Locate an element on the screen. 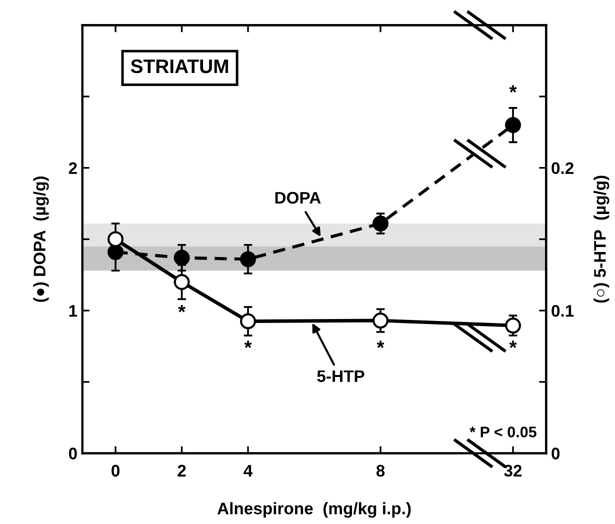 The width and height of the screenshot is (615, 524). annotation: * P < 0.05 is located at coordinates (503, 432).